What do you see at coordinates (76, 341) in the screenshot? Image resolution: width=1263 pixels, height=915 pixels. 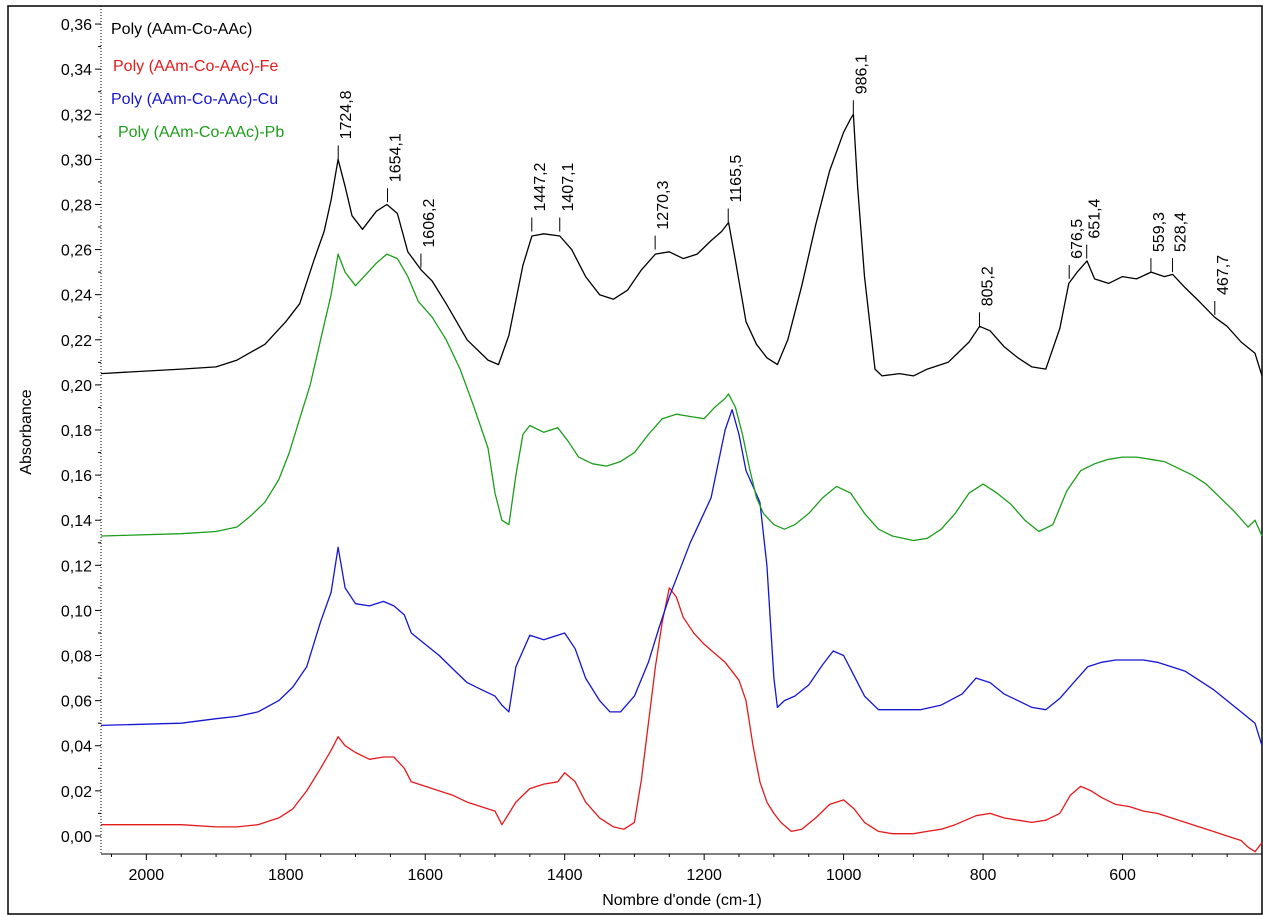 I see `y-tick-label: 0,22` at bounding box center [76, 341].